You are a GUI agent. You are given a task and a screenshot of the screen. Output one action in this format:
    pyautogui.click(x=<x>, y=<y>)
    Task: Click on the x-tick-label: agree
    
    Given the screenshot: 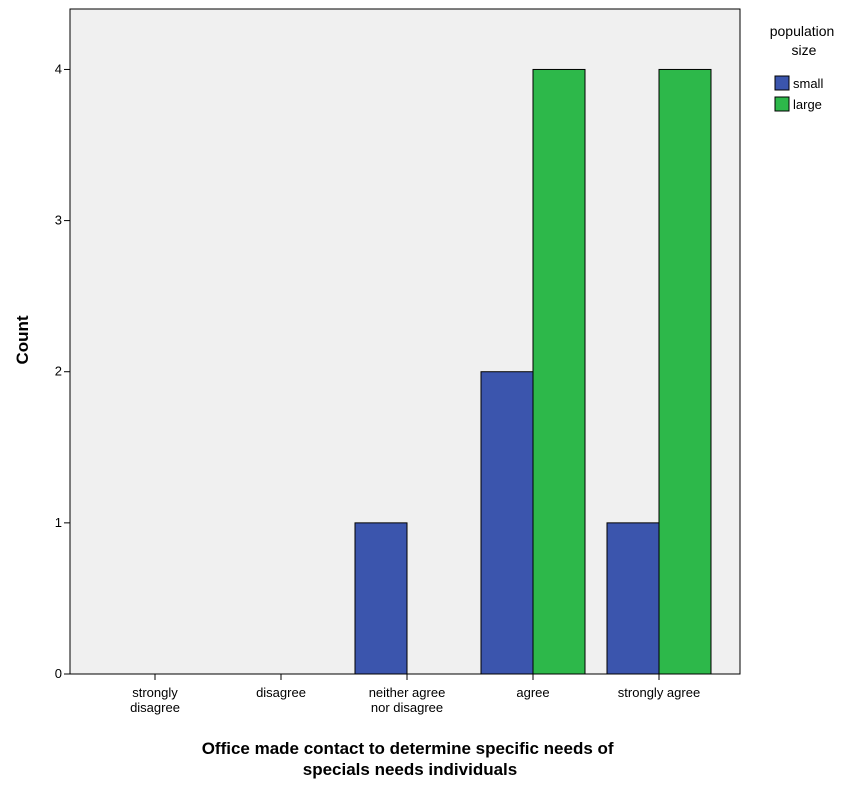 What is the action you would take?
    pyautogui.click(x=532, y=692)
    